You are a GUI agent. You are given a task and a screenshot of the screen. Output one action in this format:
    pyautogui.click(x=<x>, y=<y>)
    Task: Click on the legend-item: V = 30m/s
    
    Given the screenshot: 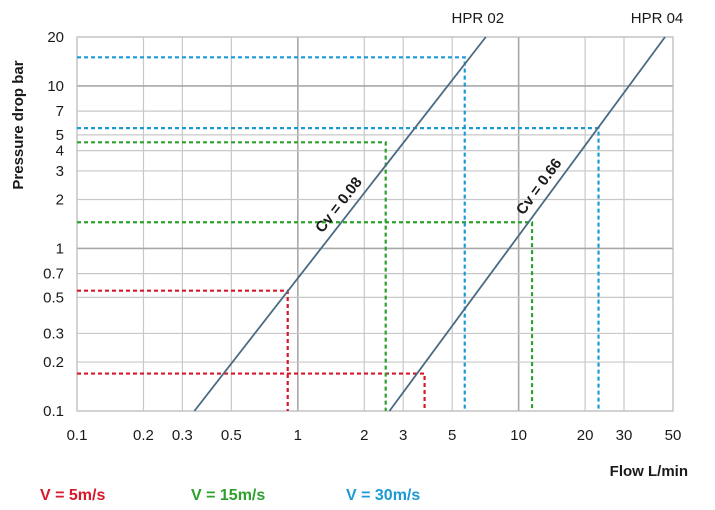 What is the action you would take?
    pyautogui.click(x=383, y=495)
    